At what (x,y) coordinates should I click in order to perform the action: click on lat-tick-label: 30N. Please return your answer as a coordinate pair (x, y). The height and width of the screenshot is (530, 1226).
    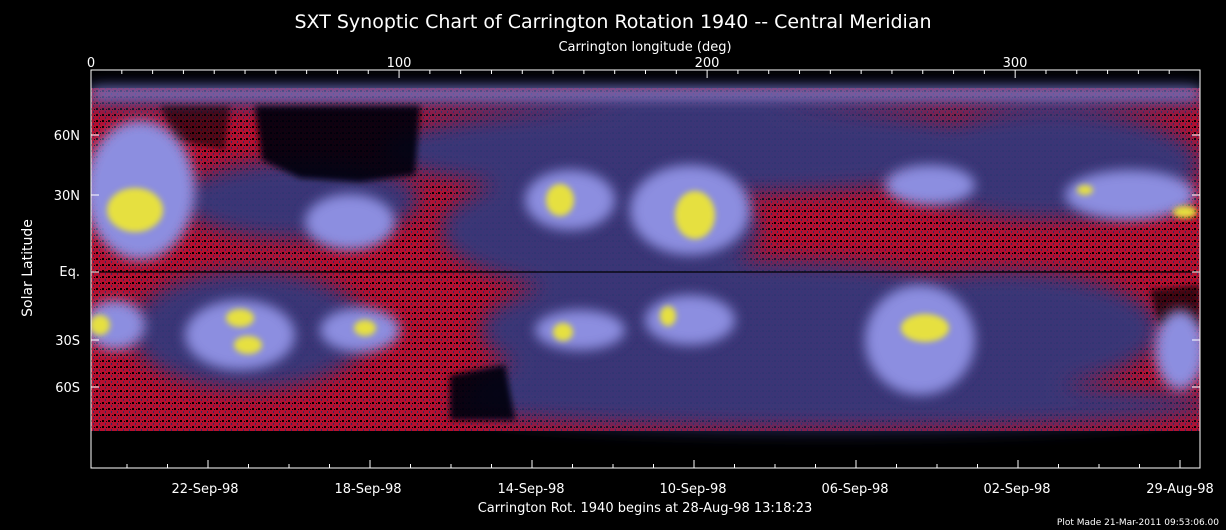
    Looking at the image, I should click on (67, 196).